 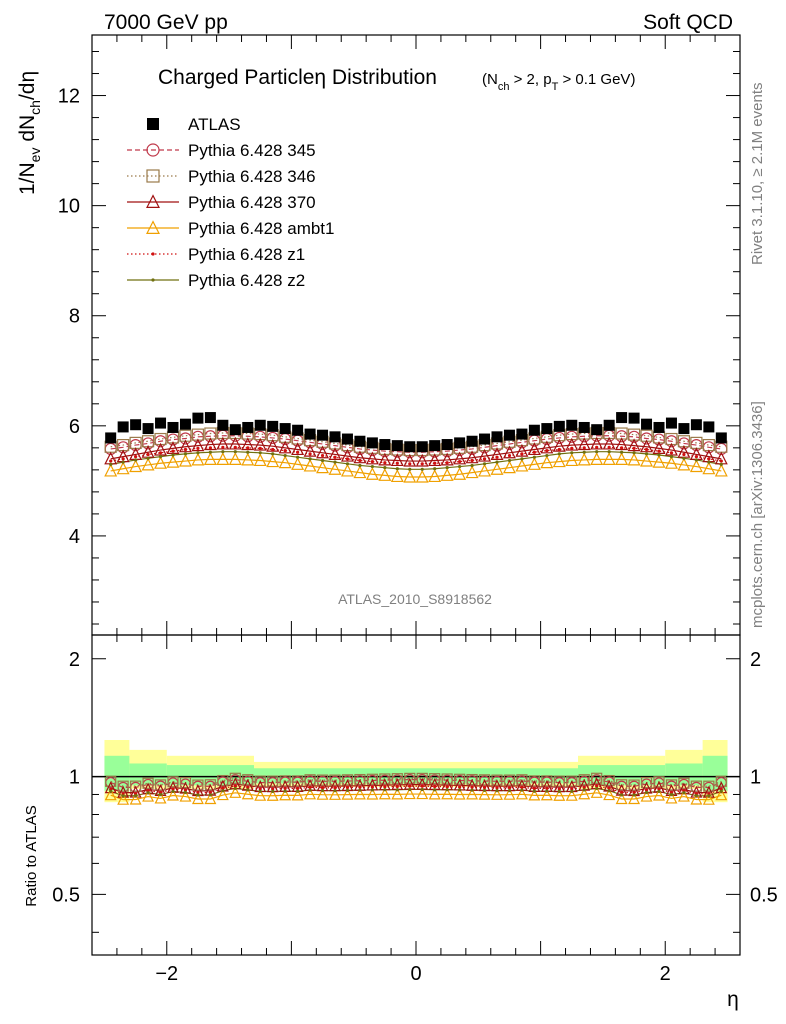 I want to click on ratio-y-tick-label: 0.5, so click(x=66, y=895).